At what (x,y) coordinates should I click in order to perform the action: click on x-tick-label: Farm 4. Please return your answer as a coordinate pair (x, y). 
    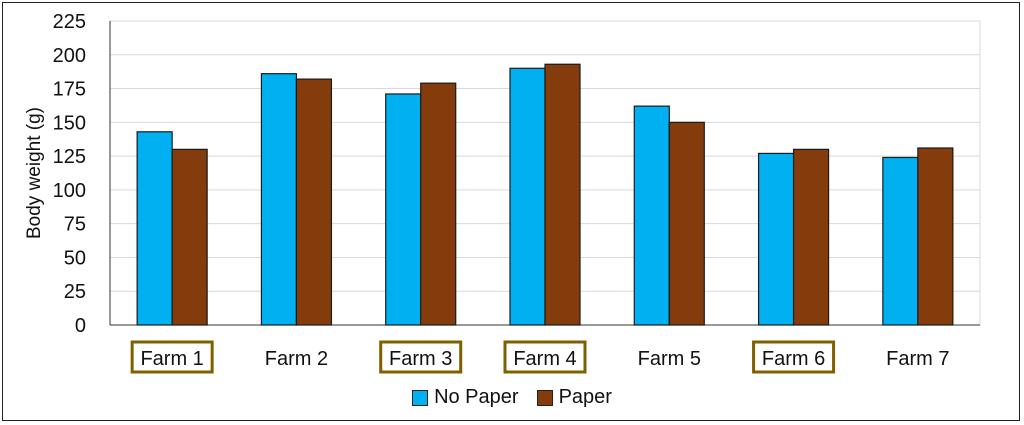
    Looking at the image, I should click on (544, 359).